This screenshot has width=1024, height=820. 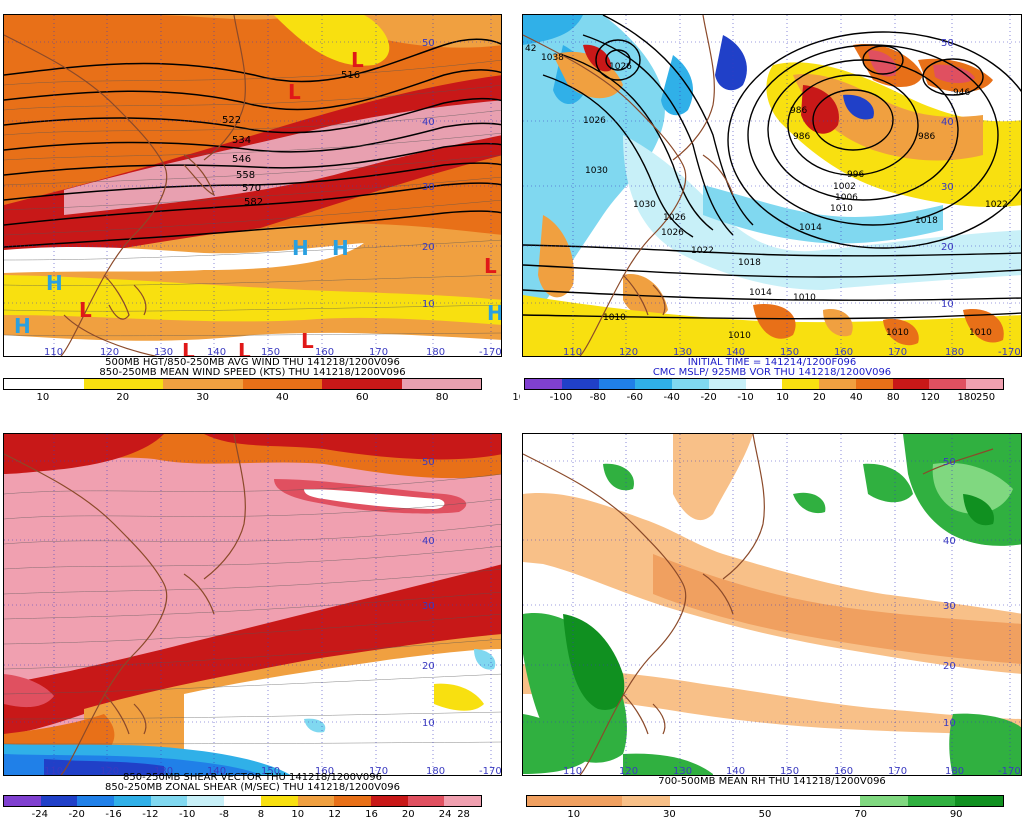 What do you see at coordinates (765, 814) in the screenshot?
I see `colorbar-label: 50` at bounding box center [765, 814].